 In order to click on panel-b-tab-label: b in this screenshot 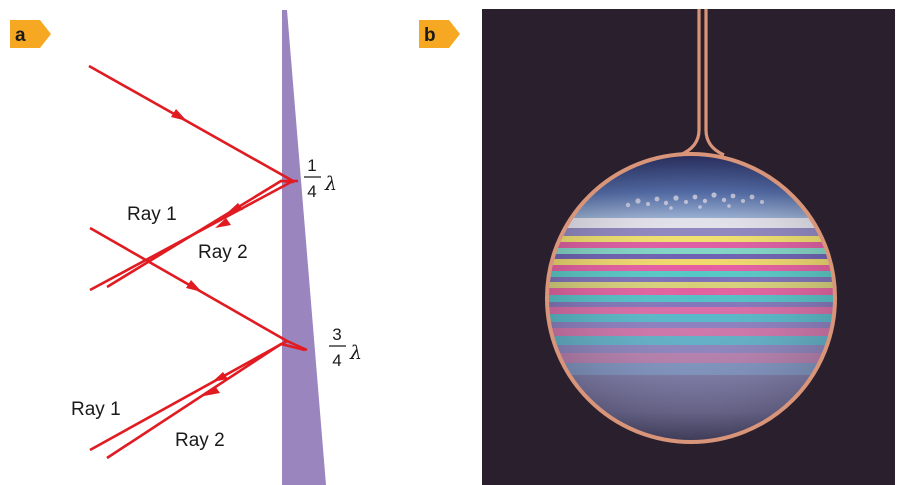, I will do `click(430, 35)`.